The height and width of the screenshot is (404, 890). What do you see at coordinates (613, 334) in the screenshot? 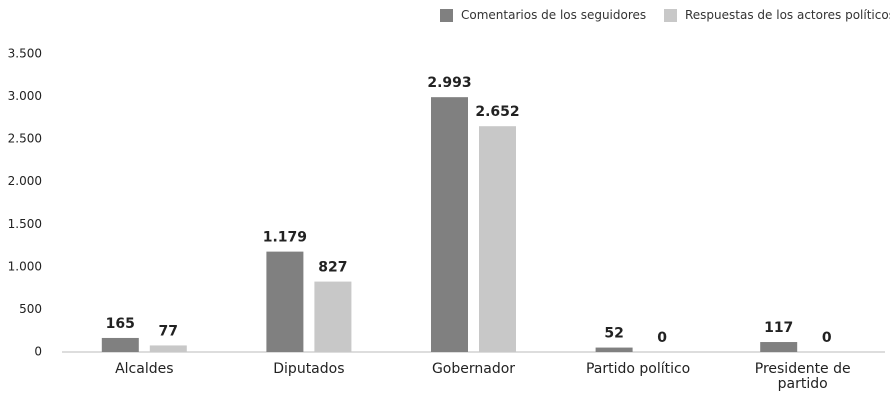
I see `value-label: 52` at bounding box center [613, 334].